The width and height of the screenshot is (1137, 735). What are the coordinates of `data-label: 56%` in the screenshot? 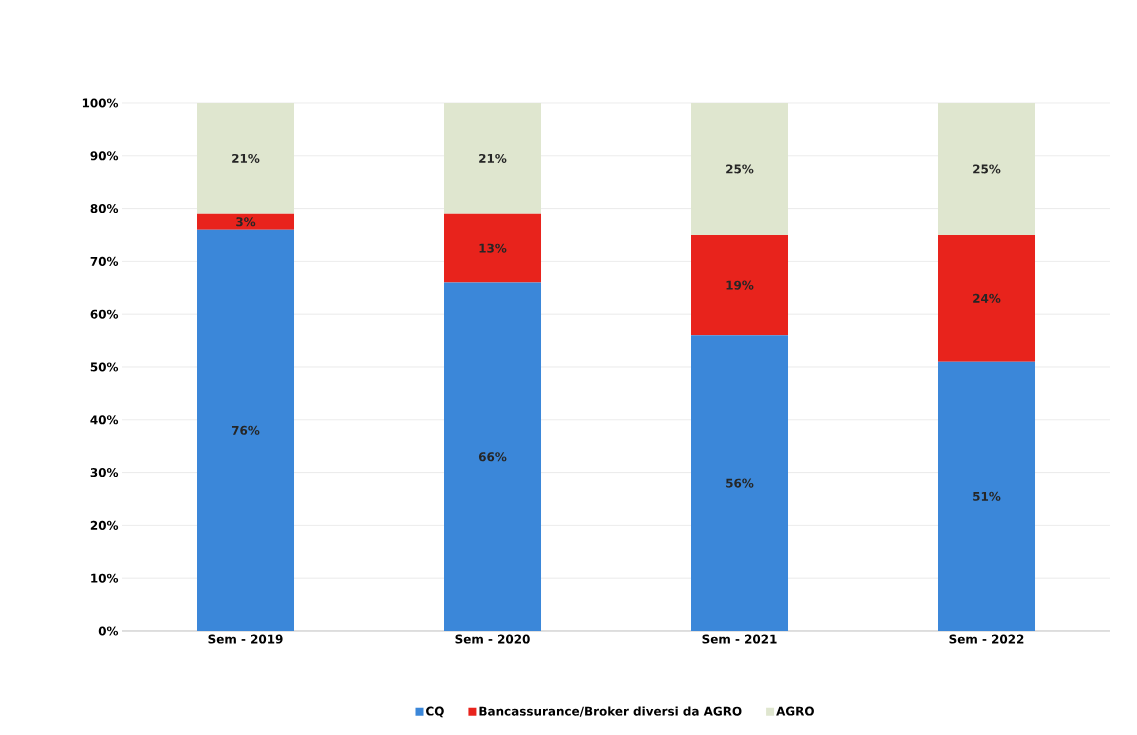 It's located at (740, 483).